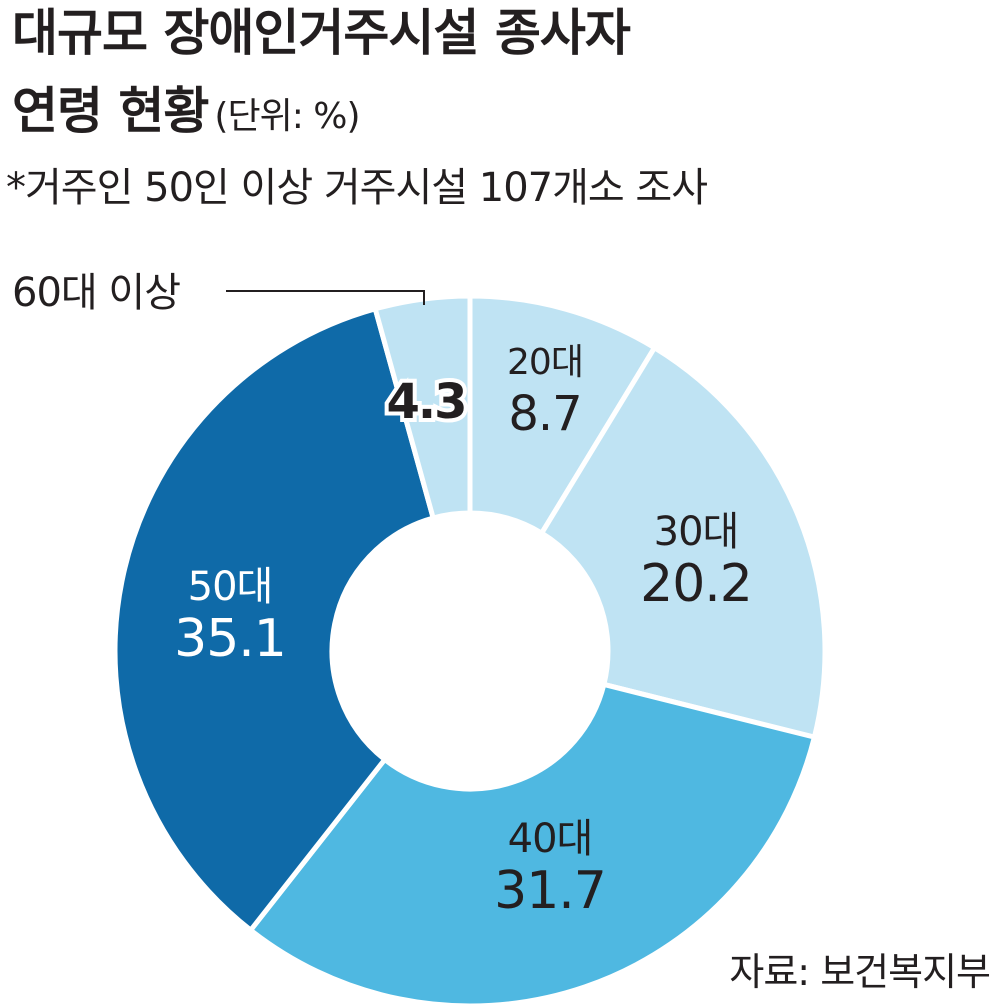 This screenshot has height=1007, width=1000. I want to click on chart-title-text1: 대규모 장애인거주시설 종사자, so click(321, 33).